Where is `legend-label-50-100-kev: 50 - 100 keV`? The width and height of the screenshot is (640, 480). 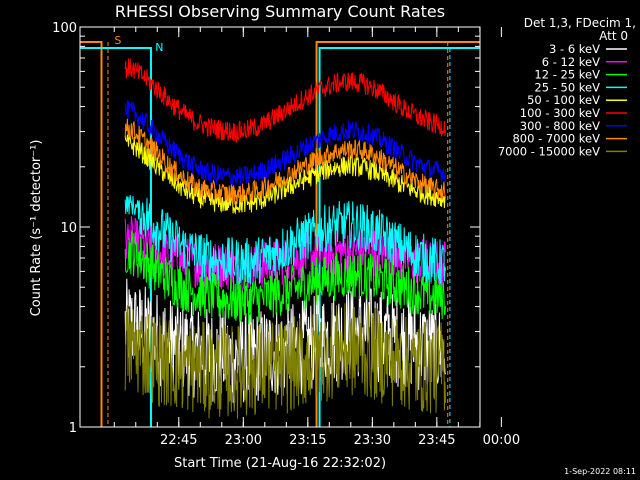
legend-label-50-100-kev: 50 - 100 keV is located at coordinates (563, 100).